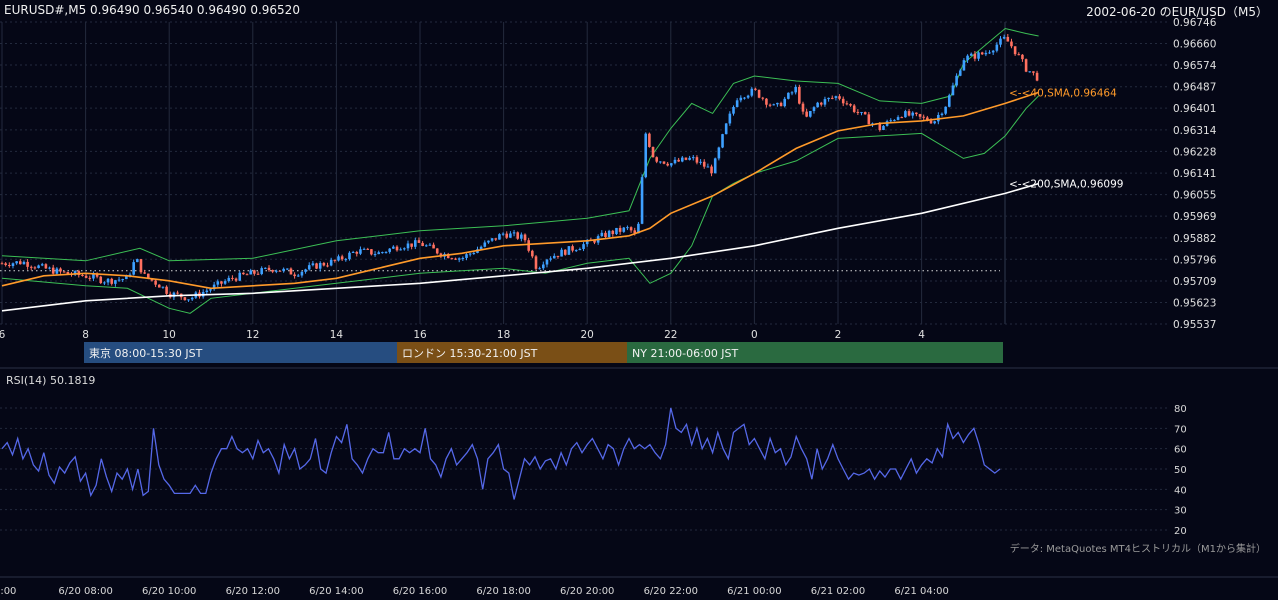  What do you see at coordinates (146, 353) in the screenshot?
I see `session-label: 東京 08:00-15:30 JST` at bounding box center [146, 353].